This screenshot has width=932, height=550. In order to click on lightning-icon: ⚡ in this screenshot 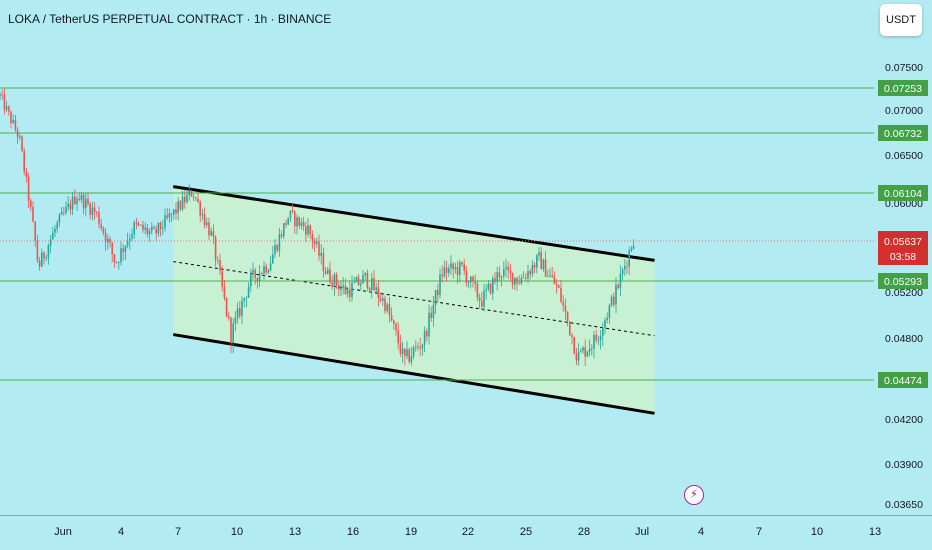, I will do `click(694, 495)`.